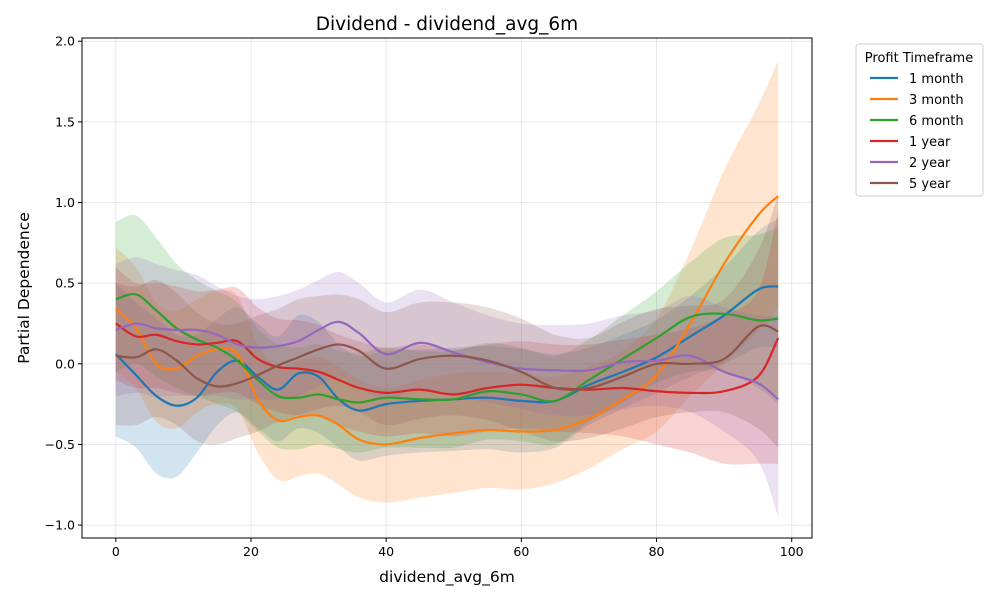 The image size is (1000, 600). What do you see at coordinates (936, 100) in the screenshot?
I see `legend-label-3-month: 3 month` at bounding box center [936, 100].